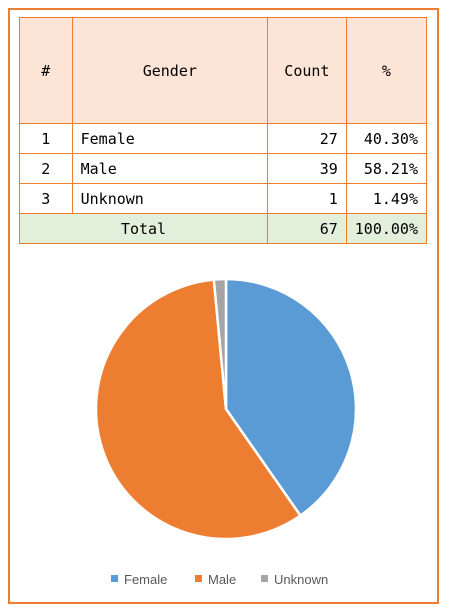 The width and height of the screenshot is (451, 616). What do you see at coordinates (386, 168) in the screenshot?
I see `row-percent: 58.21%` at bounding box center [386, 168].